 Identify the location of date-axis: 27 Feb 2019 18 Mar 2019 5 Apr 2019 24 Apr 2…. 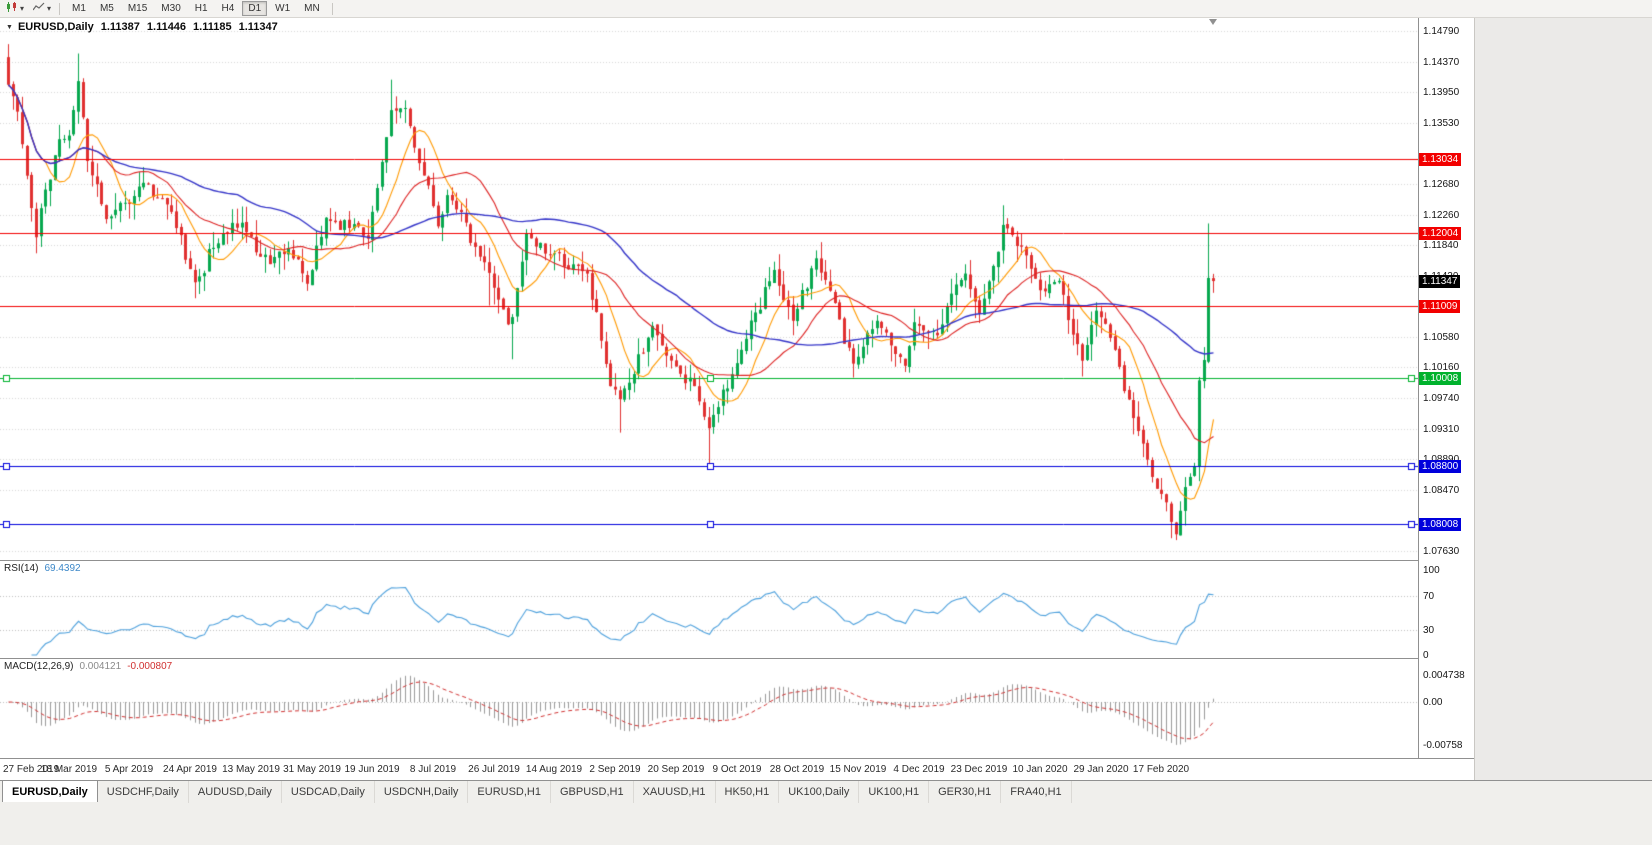
(737, 769).